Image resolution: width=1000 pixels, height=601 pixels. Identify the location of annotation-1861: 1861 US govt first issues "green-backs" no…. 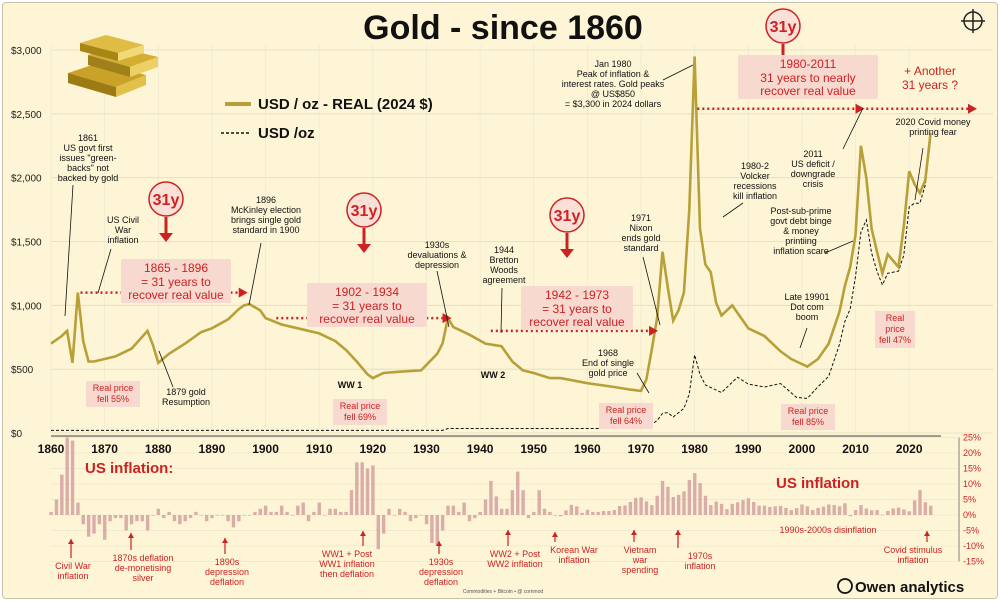
(88, 158).